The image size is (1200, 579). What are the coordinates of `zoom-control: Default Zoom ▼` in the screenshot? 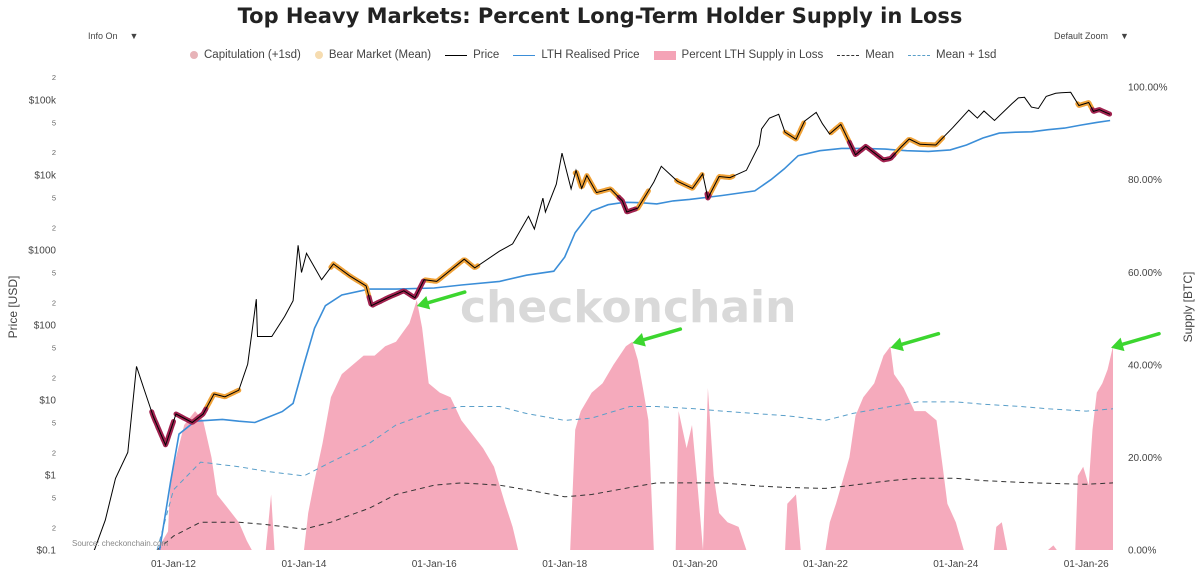 It's located at (1091, 36).